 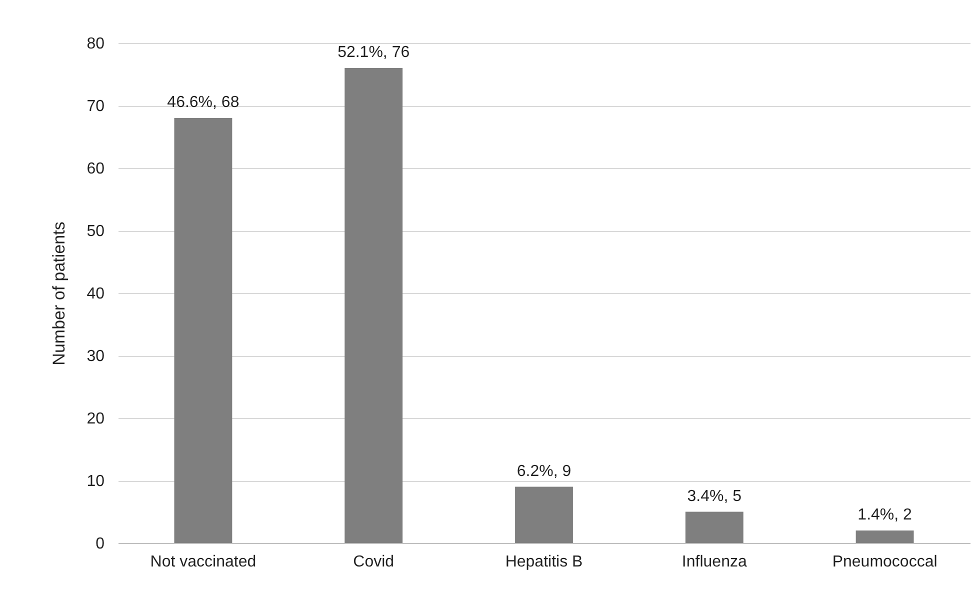 I want to click on data-label: 46.6%, 68, so click(x=203, y=102).